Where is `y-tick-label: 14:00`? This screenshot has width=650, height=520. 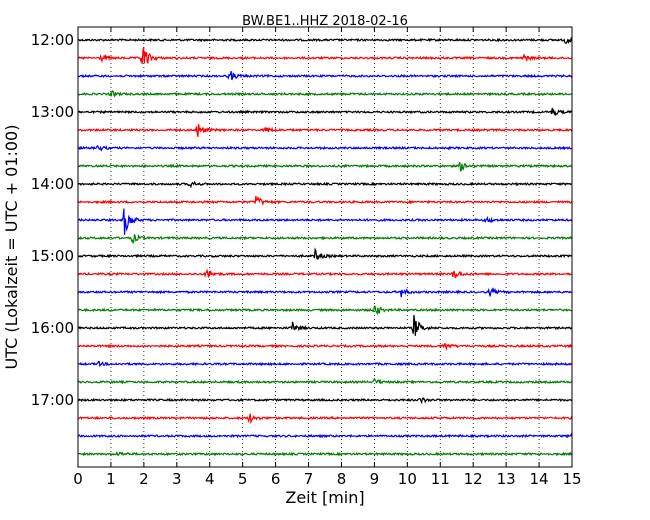 y-tick-label: 14:00 is located at coordinates (52, 184).